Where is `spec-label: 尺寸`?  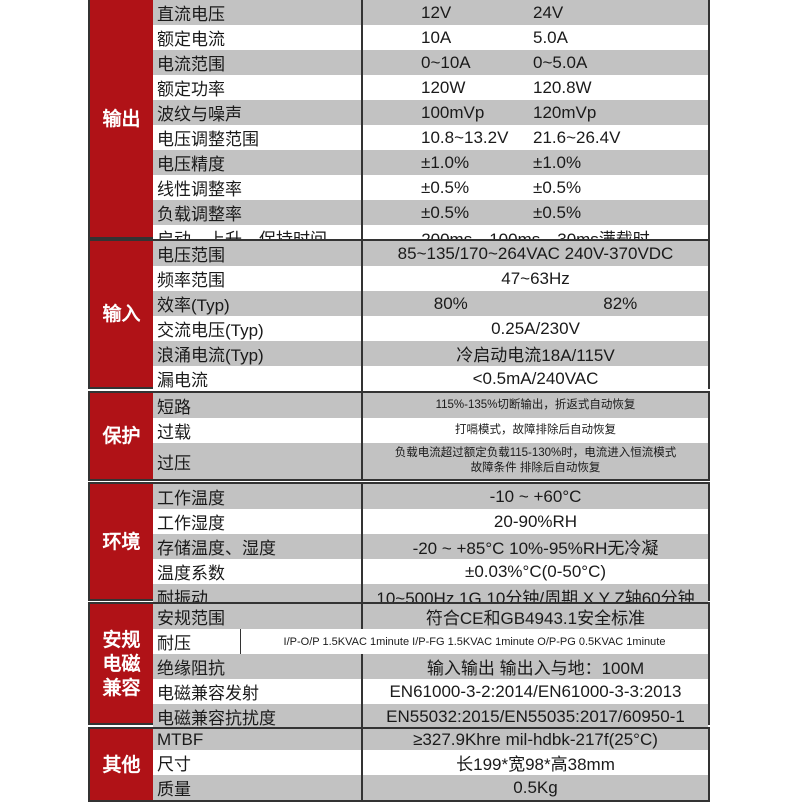 spec-label: 尺寸 is located at coordinates (258, 762).